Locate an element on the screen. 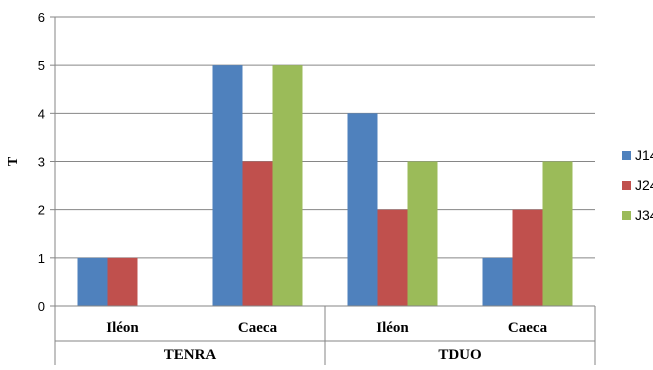 Image resolution: width=653 pixels, height=370 pixels. group-label: TENRA is located at coordinates (190, 355).